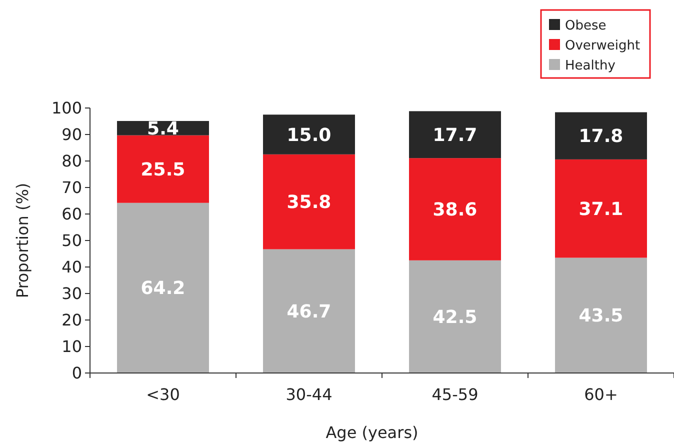 This screenshot has height=444, width=674. Describe the element at coordinates (72, 188) in the screenshot. I see `y-tick-label: 70` at that location.